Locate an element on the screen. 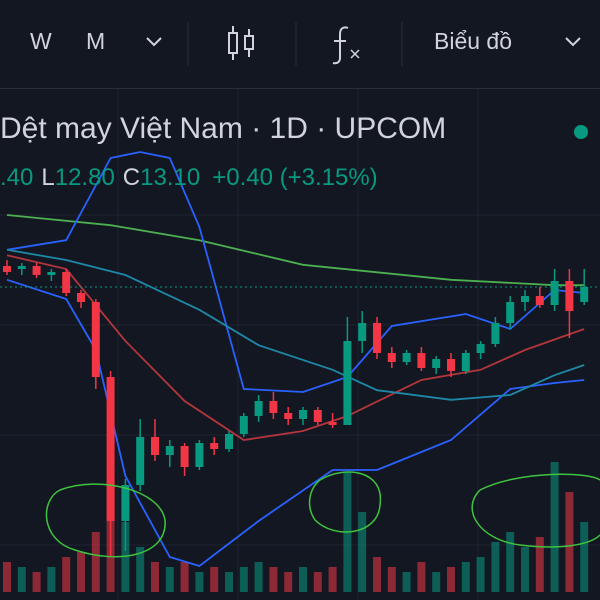  chart-type-menu: Biểu đồ is located at coordinates (473, 41).